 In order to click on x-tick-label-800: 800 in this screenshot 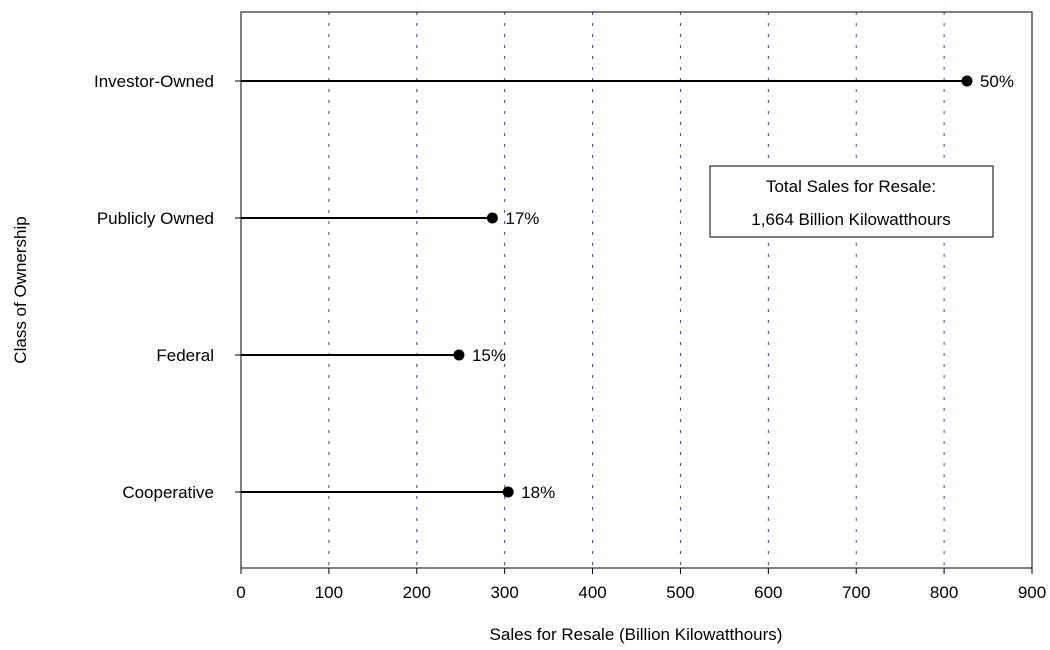, I will do `click(944, 592)`.